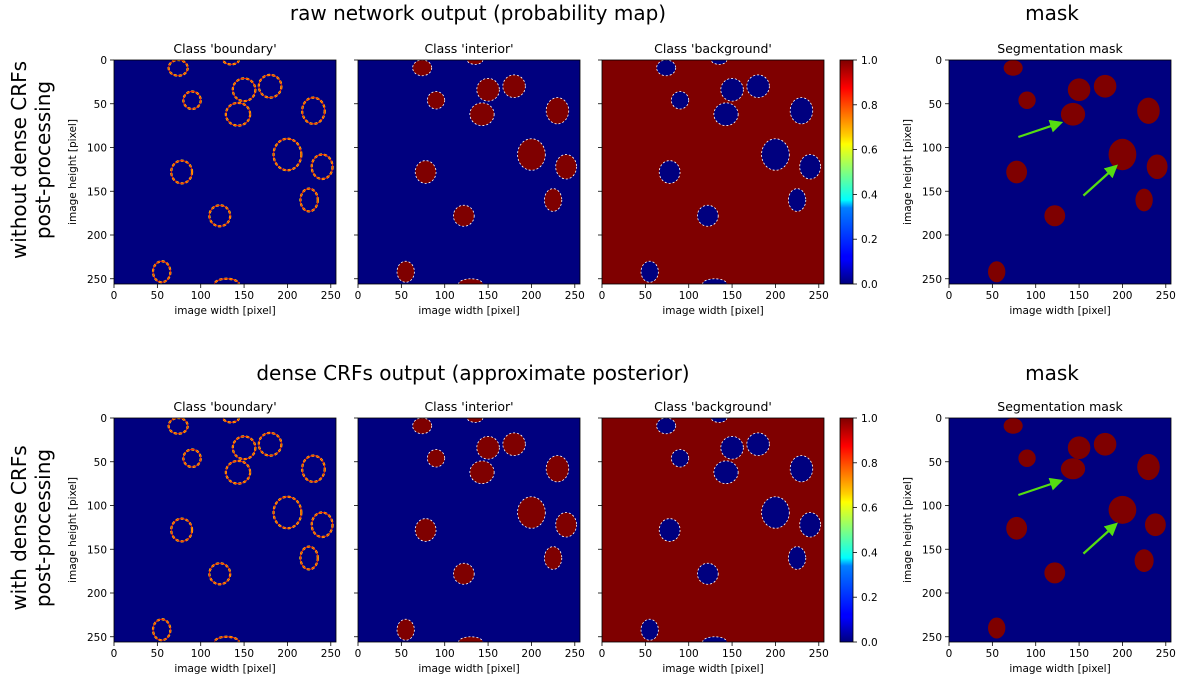 The width and height of the screenshot is (1188, 688). I want to click on row-label-1-line1: without dense CRFs, so click(19, 160).